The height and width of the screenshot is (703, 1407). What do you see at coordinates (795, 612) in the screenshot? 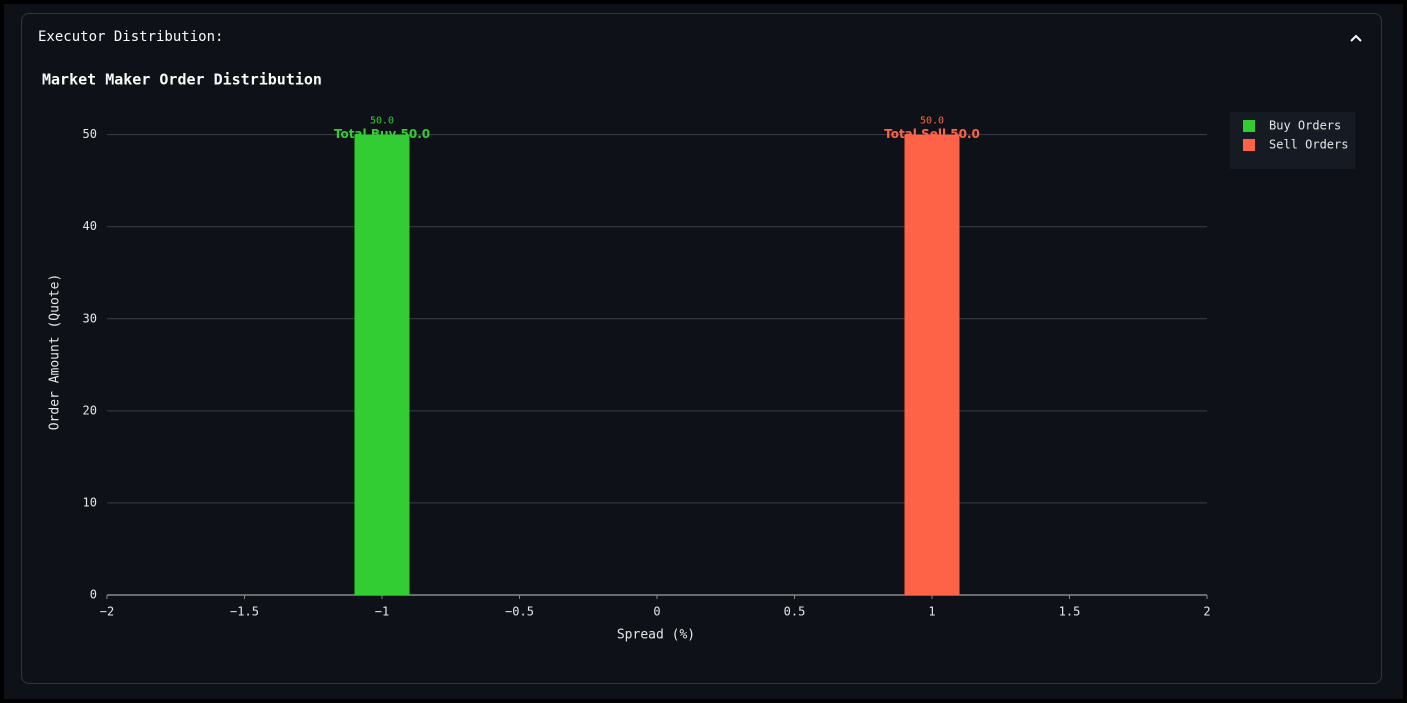
I see `x-tick-label: 0.5` at bounding box center [795, 612].